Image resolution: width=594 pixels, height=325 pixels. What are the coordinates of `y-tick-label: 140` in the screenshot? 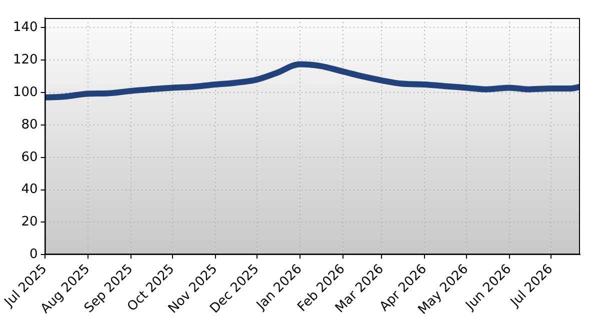 It's located at (25, 28).